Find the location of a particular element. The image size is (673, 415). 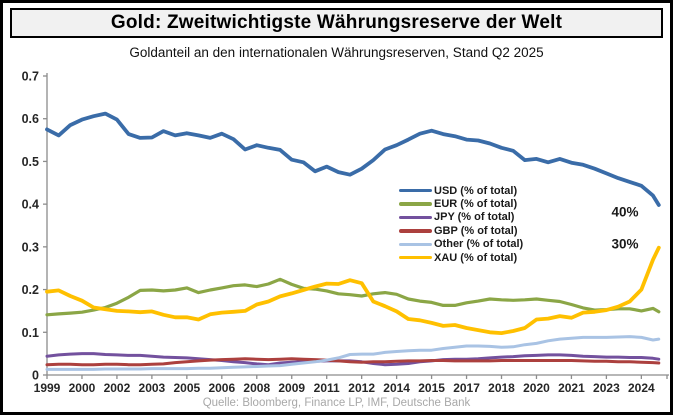

x-tick-label: 1999 is located at coordinates (47, 388).